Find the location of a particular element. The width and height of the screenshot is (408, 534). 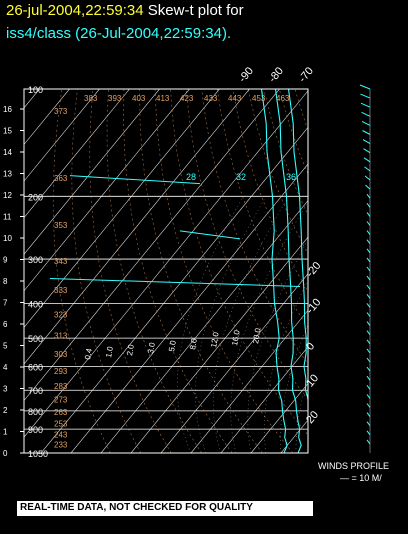

height-tick-label: 8 is located at coordinates (5, 281).